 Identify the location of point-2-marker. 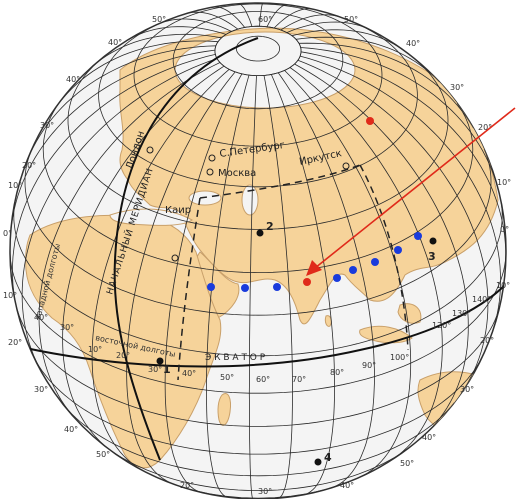
(260, 233).